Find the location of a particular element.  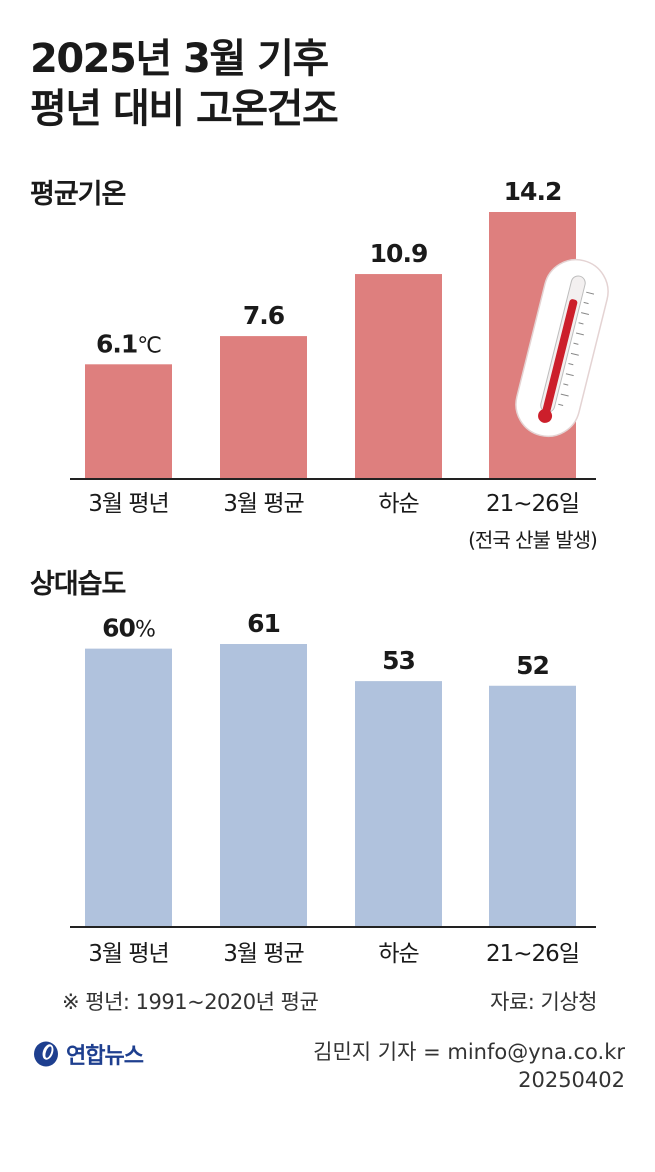

title-line-1: 2025년 3월 기후 is located at coordinates (179, 59).